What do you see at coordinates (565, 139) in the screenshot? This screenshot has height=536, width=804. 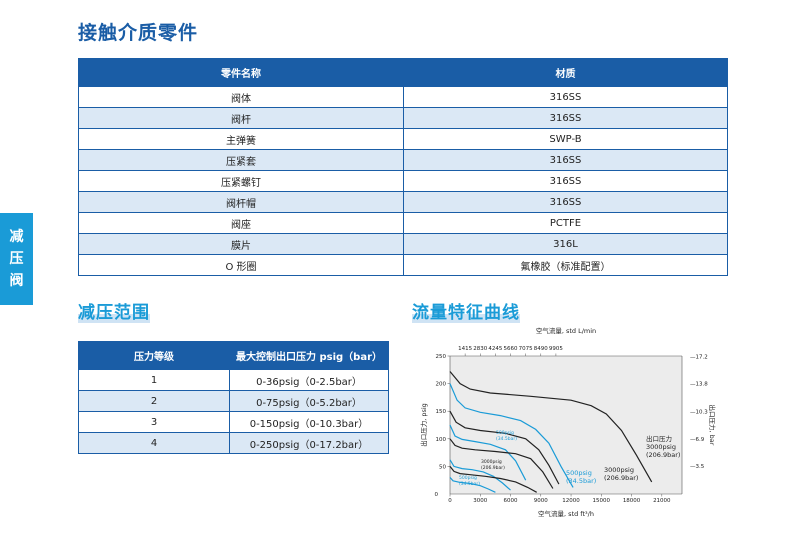 I see `material-cell: SWP-B` at bounding box center [565, 139].